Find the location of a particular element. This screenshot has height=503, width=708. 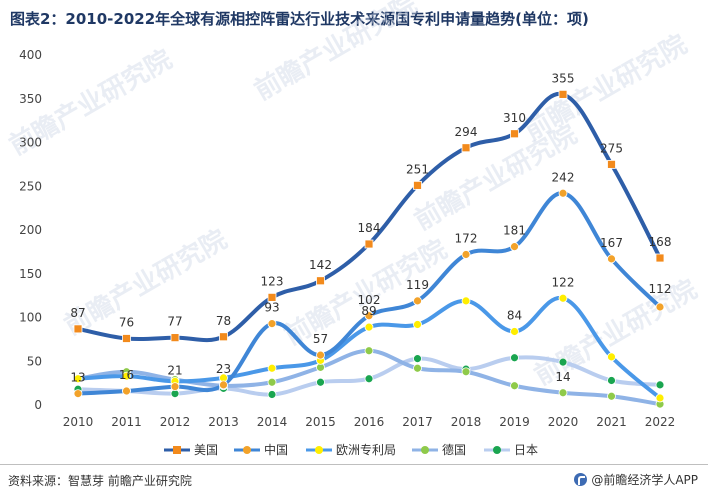

data-label-0-4: 123 is located at coordinates (272, 281).